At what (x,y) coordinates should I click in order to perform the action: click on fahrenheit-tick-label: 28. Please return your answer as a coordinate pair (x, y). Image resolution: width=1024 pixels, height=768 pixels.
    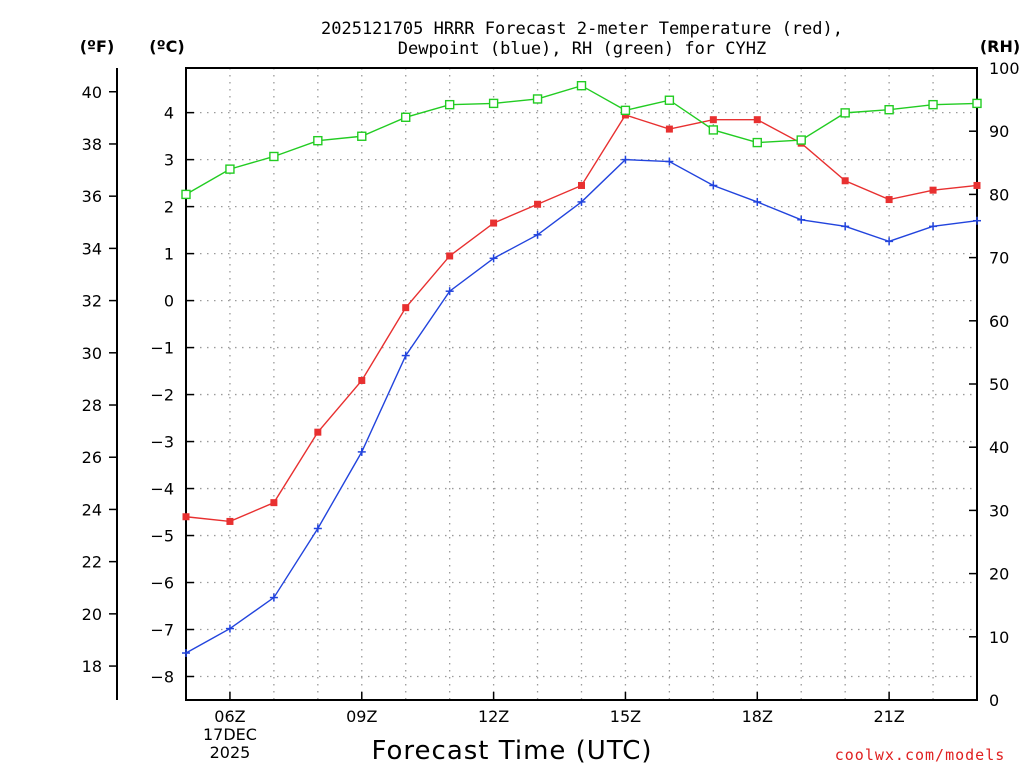
    Looking at the image, I should click on (92, 405).